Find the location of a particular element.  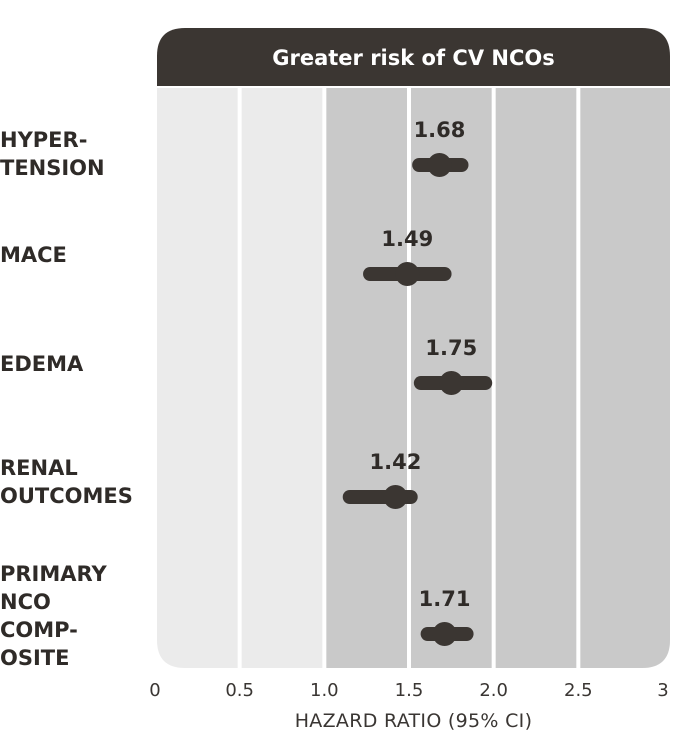

row-label-line: RENAL is located at coordinates (39, 468).